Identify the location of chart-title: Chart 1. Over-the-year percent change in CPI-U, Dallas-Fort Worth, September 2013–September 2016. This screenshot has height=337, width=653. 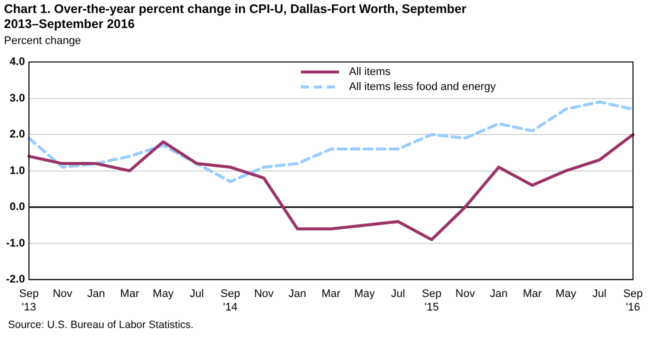
(236, 17).